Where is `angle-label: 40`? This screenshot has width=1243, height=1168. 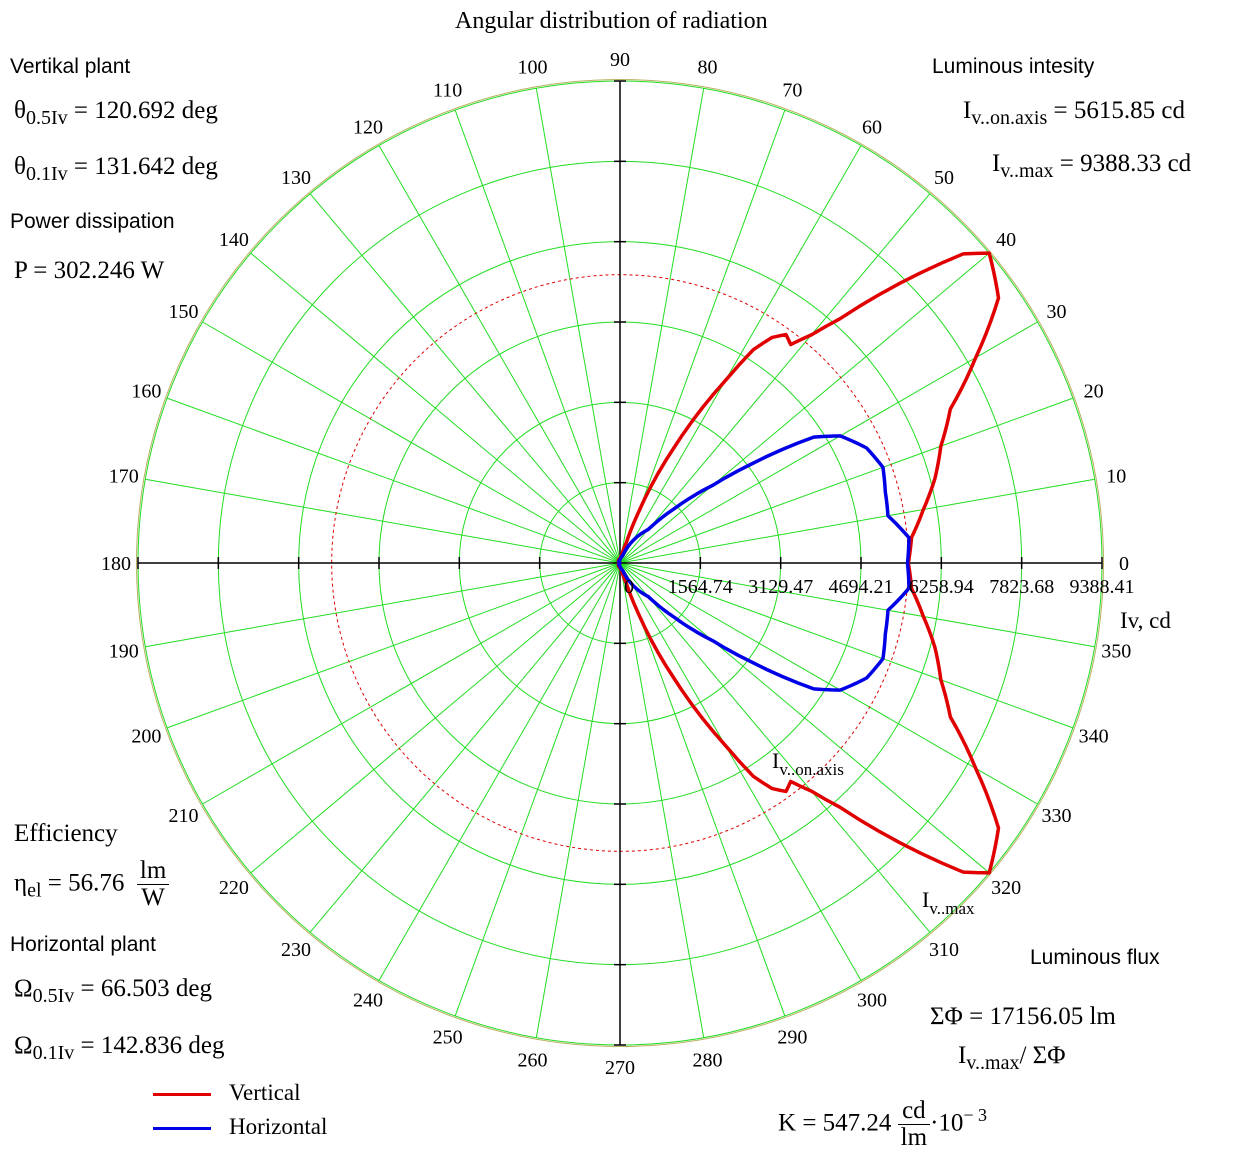 angle-label: 40 is located at coordinates (1006, 240).